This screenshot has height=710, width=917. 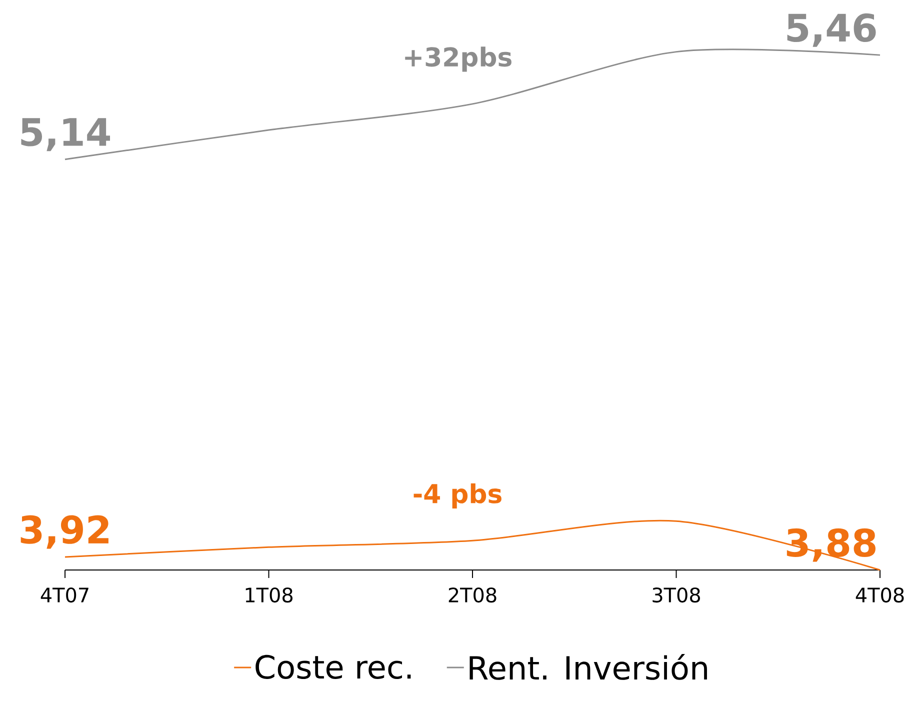 I want to click on x-tick-label: 4T07, so click(x=64, y=595).